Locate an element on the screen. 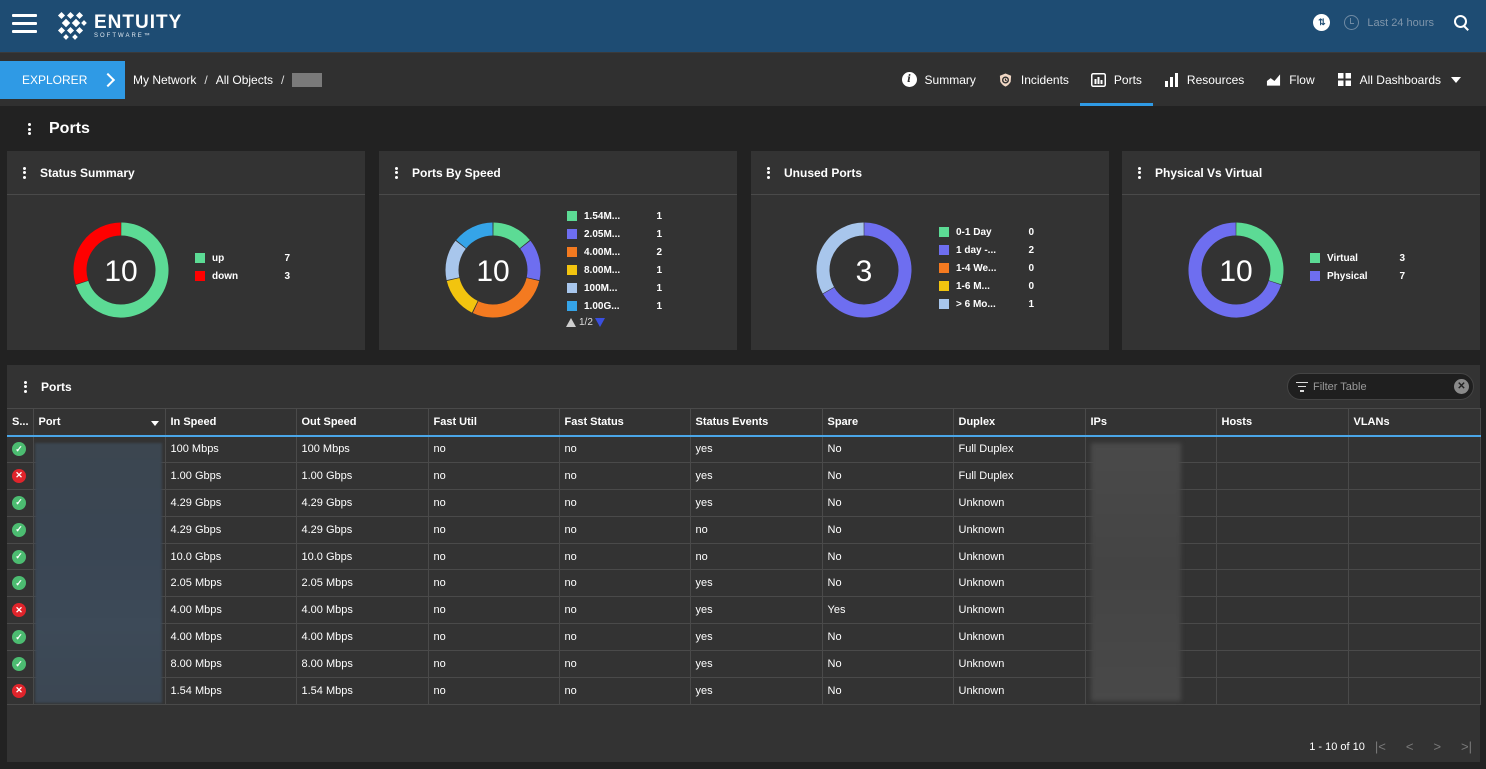 The width and height of the screenshot is (1486, 769). tab-flow: Flow is located at coordinates (1290, 79).